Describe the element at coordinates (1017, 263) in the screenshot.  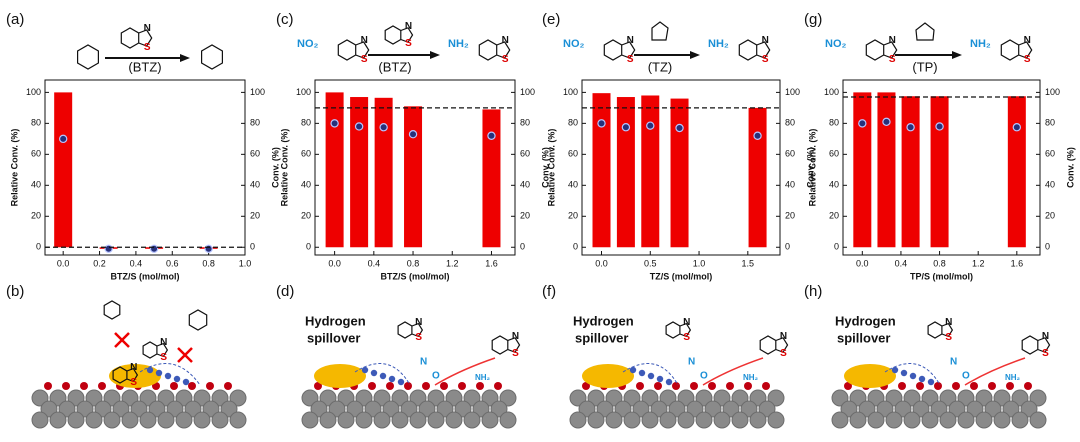
I see `x-tick-label: 1.6` at that location.